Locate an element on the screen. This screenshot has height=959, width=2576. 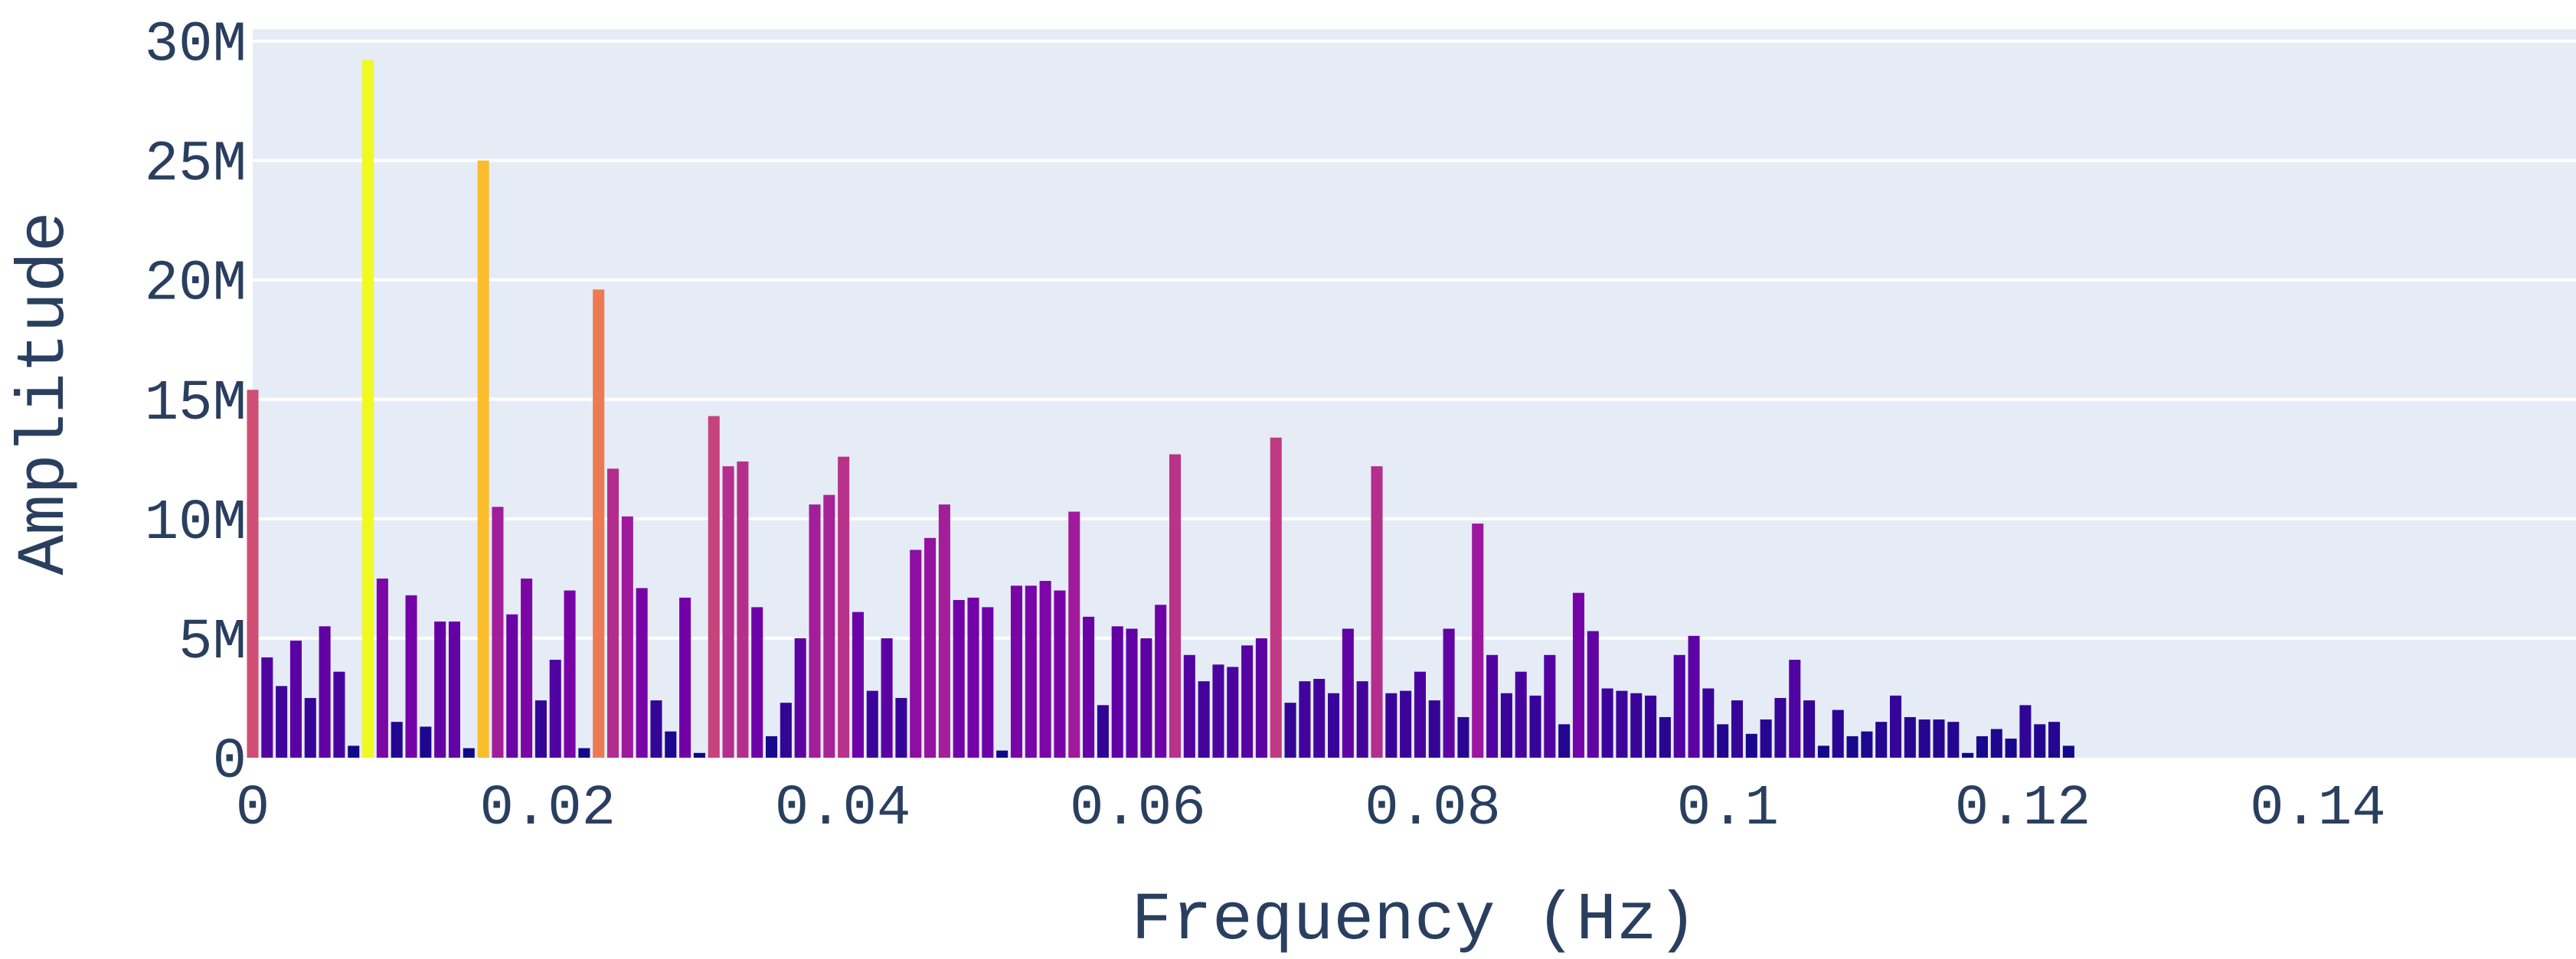
x-tick-label: 0.06 is located at coordinates (1138, 809).